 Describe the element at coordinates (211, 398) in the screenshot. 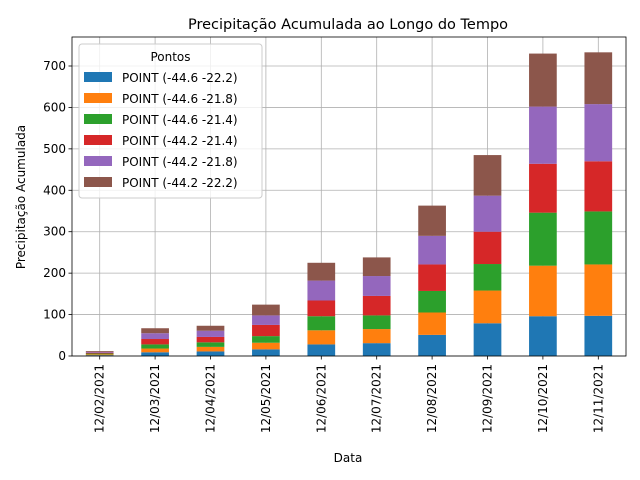

I see `x-tick-label: 12/04/2021` at that location.